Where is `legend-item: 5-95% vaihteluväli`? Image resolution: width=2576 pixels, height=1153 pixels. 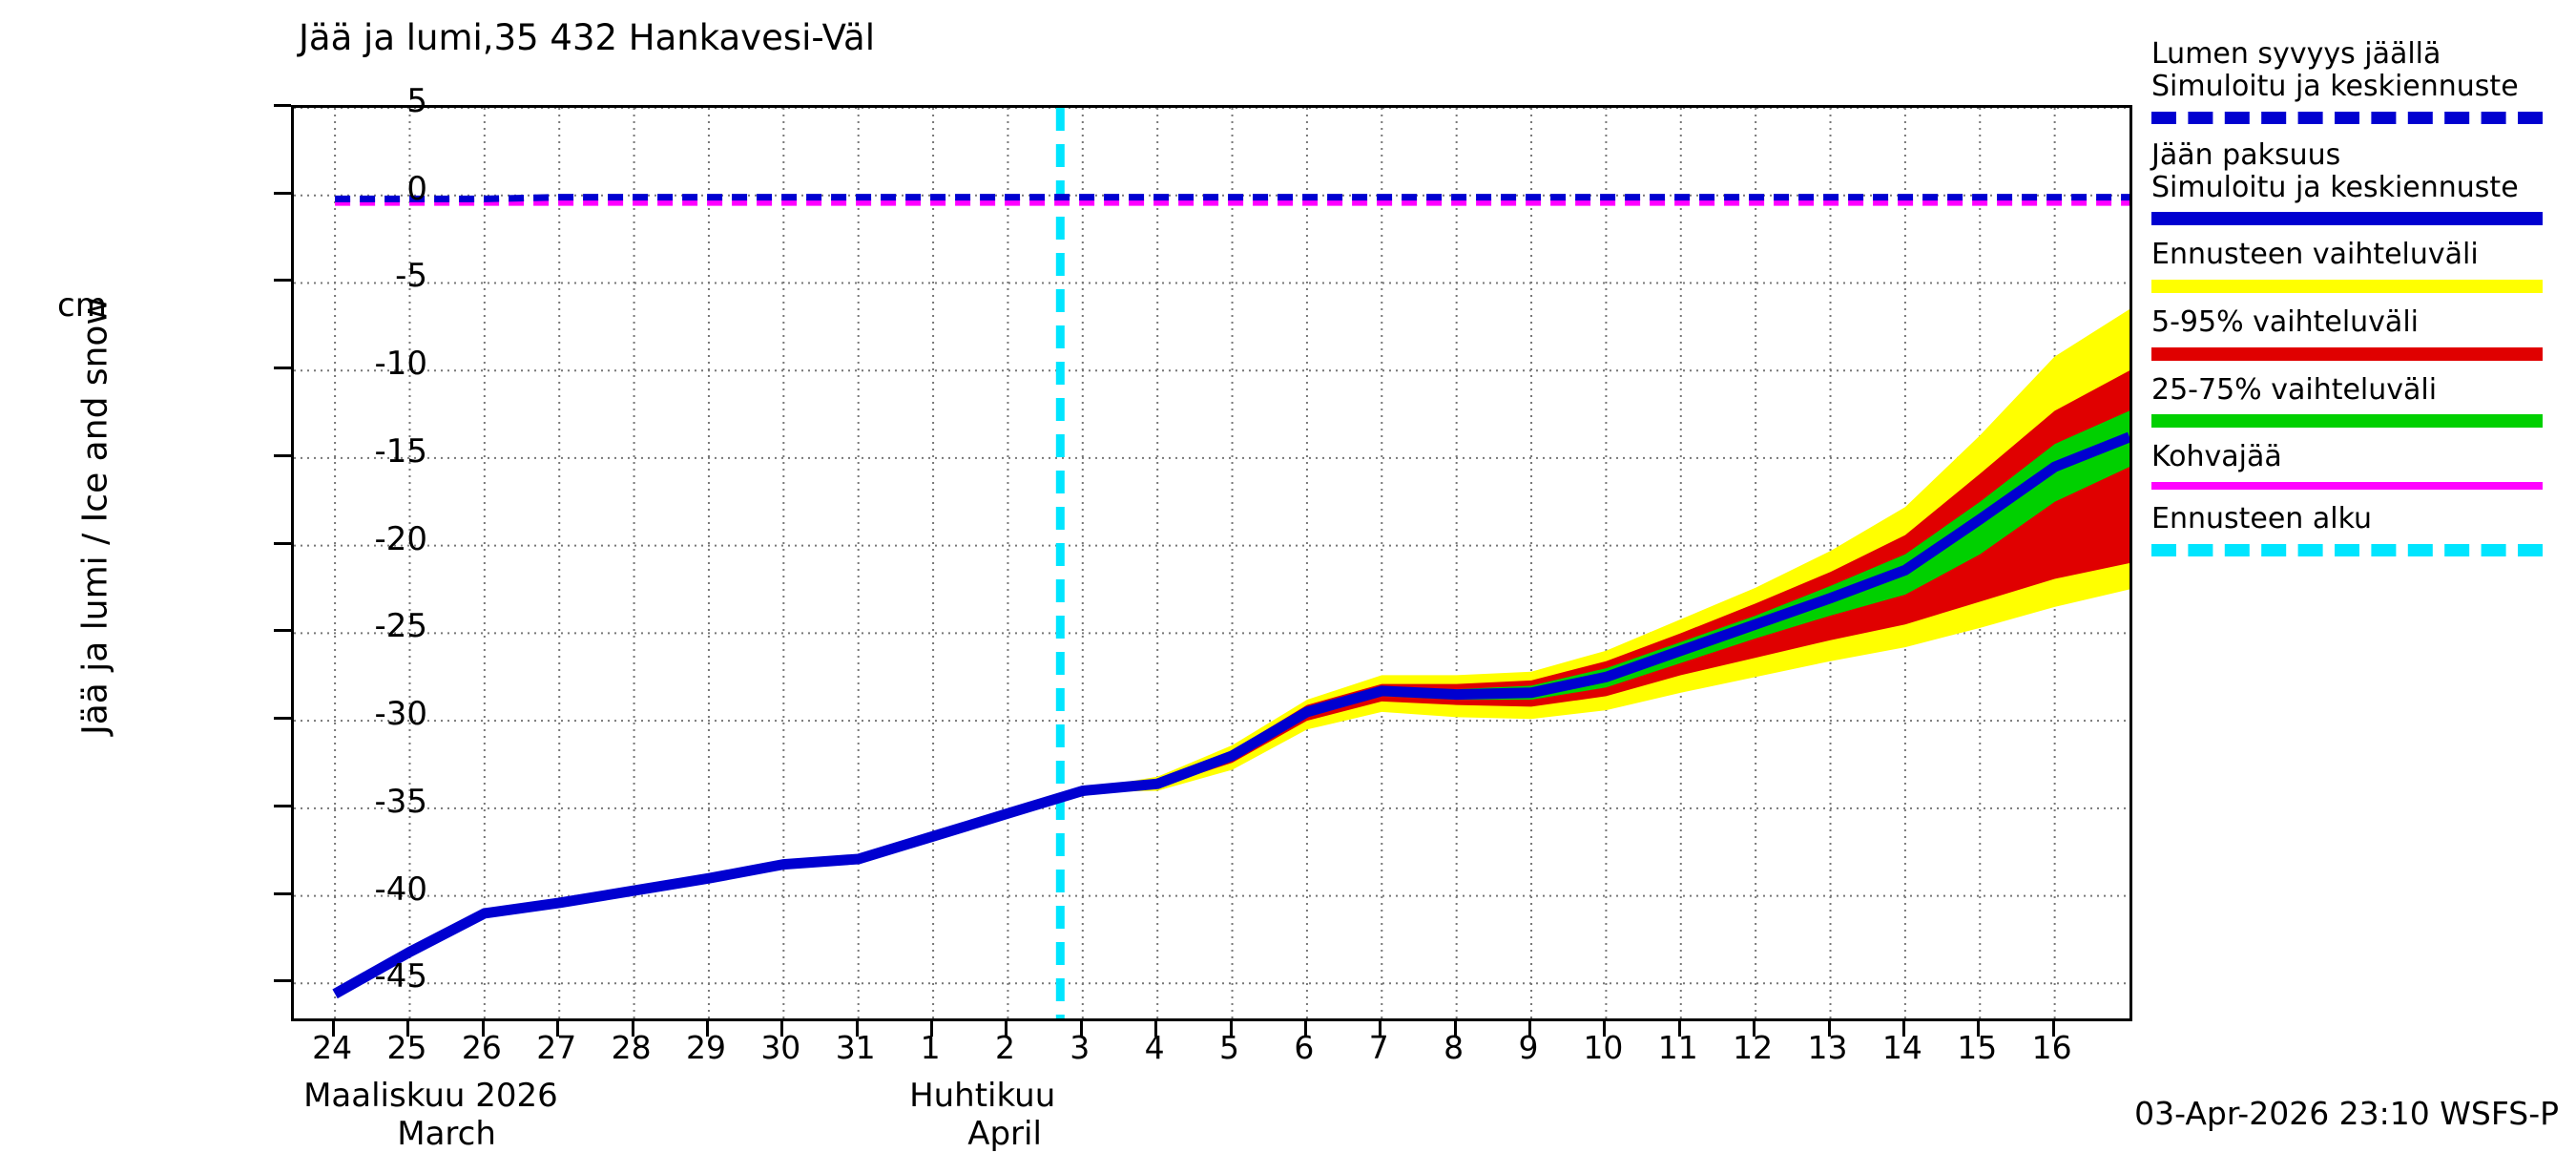
legend-item: 5-95% vaihteluväli is located at coordinates (2363, 333).